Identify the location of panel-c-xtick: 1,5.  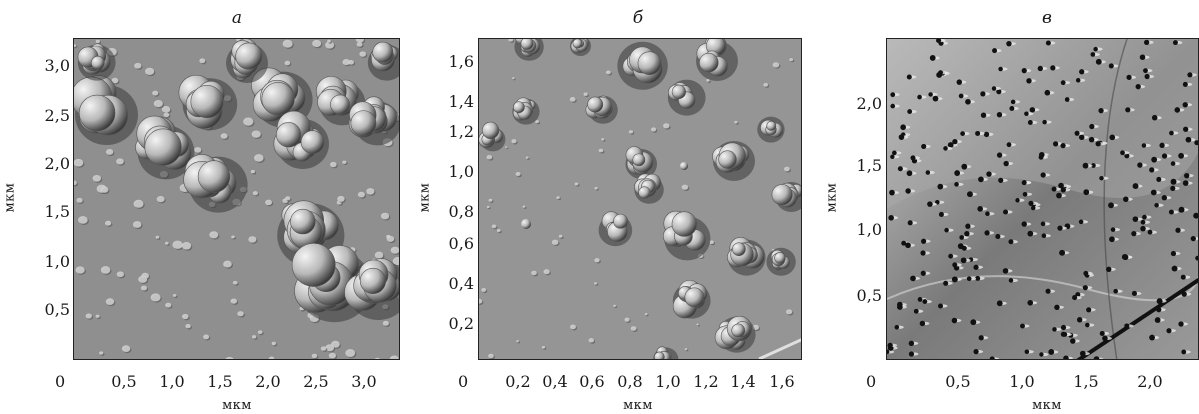
(1086, 381).